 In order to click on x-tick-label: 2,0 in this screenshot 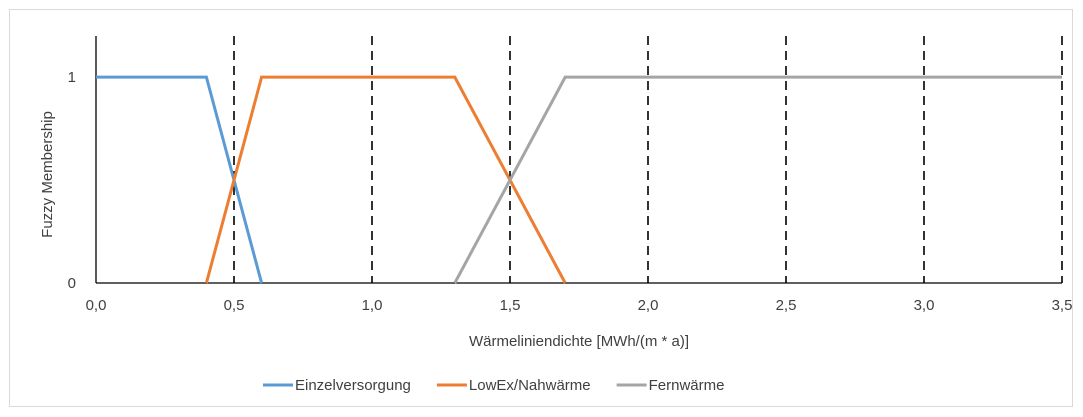, I will do `click(648, 305)`.